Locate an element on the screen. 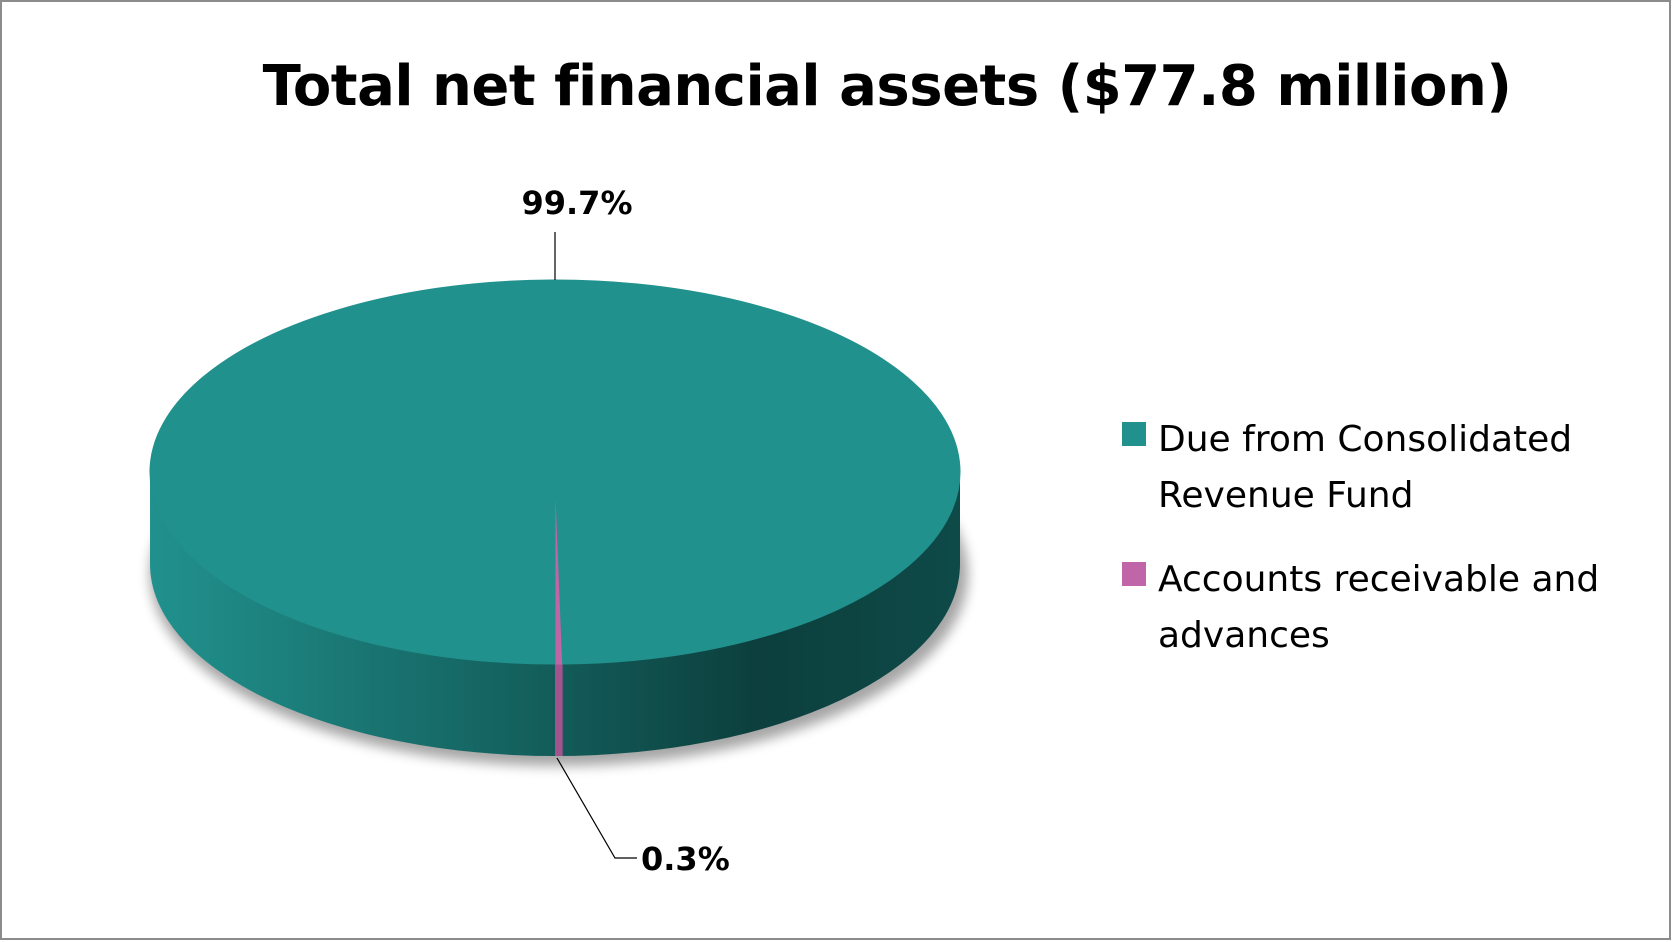 The height and width of the screenshot is (942, 1673). pie-side-wall is located at coordinates (555, 614).